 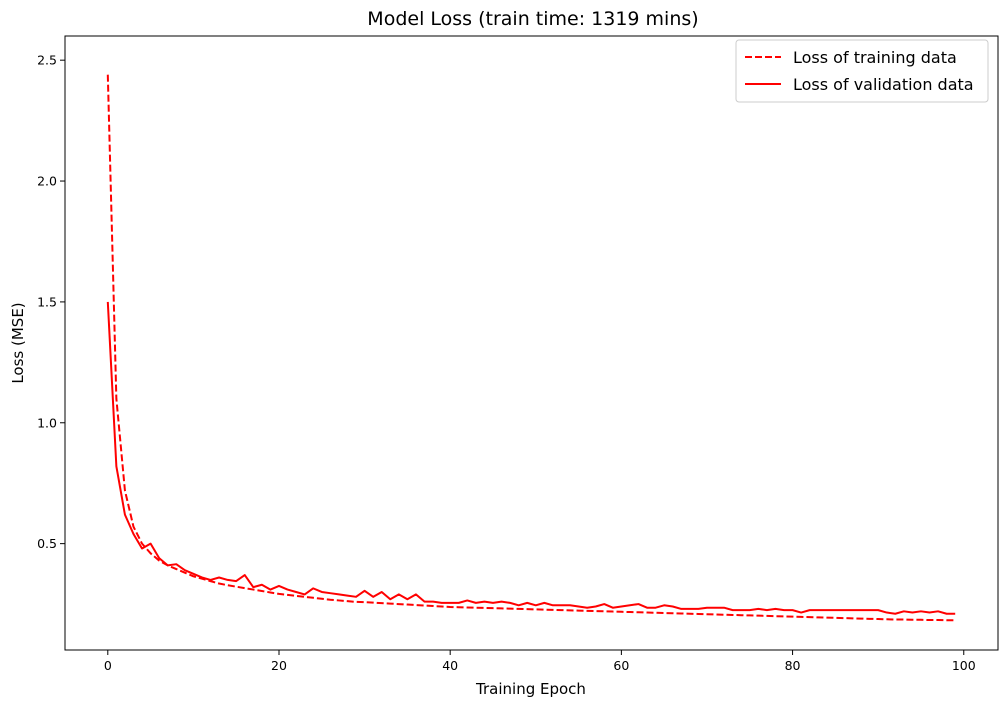 What do you see at coordinates (540, 661) in the screenshot?
I see `x-axis-ticks: 0 20 40 60 80 100` at bounding box center [540, 661].